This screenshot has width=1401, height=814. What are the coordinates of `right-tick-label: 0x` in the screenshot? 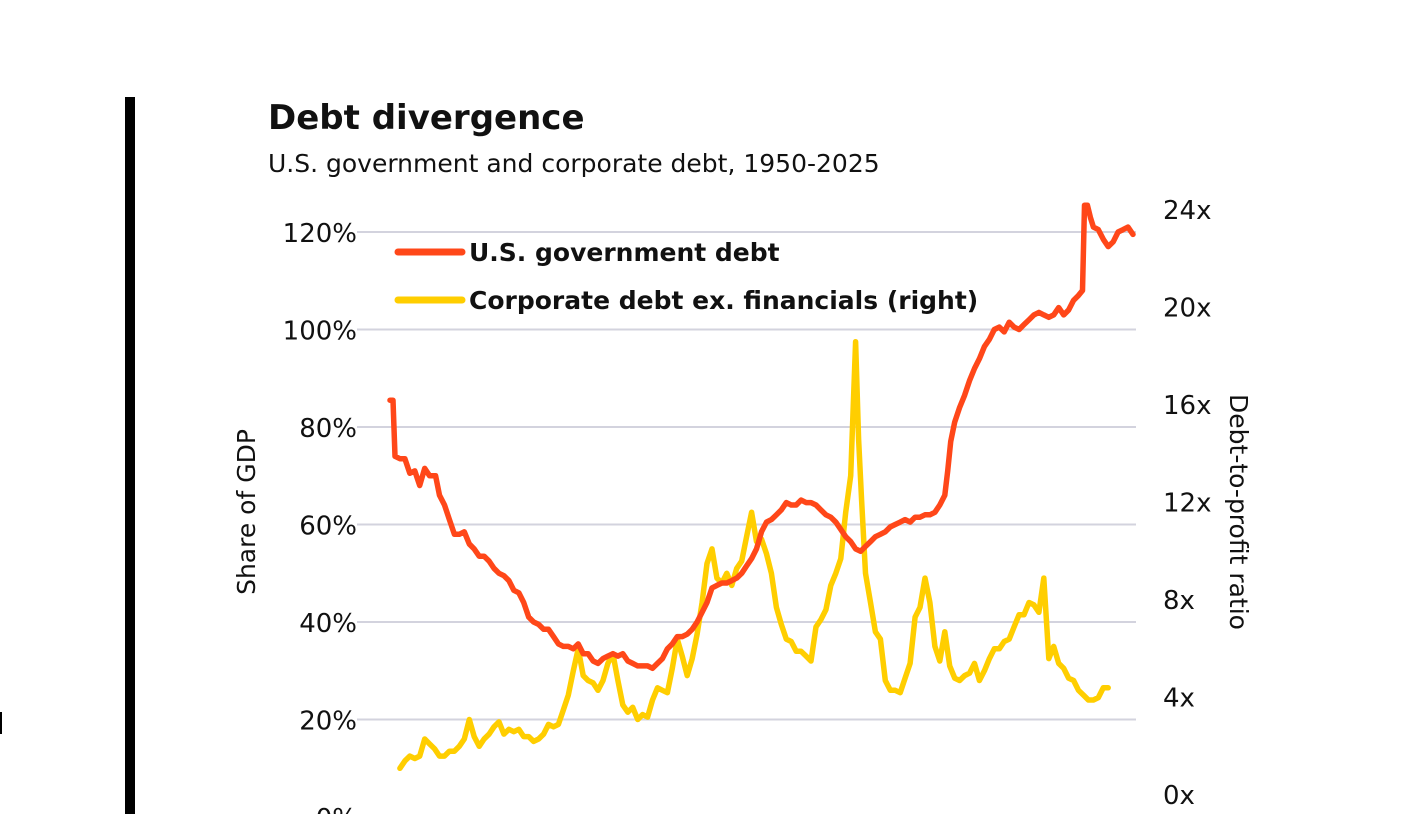 It's located at (1179, 796).